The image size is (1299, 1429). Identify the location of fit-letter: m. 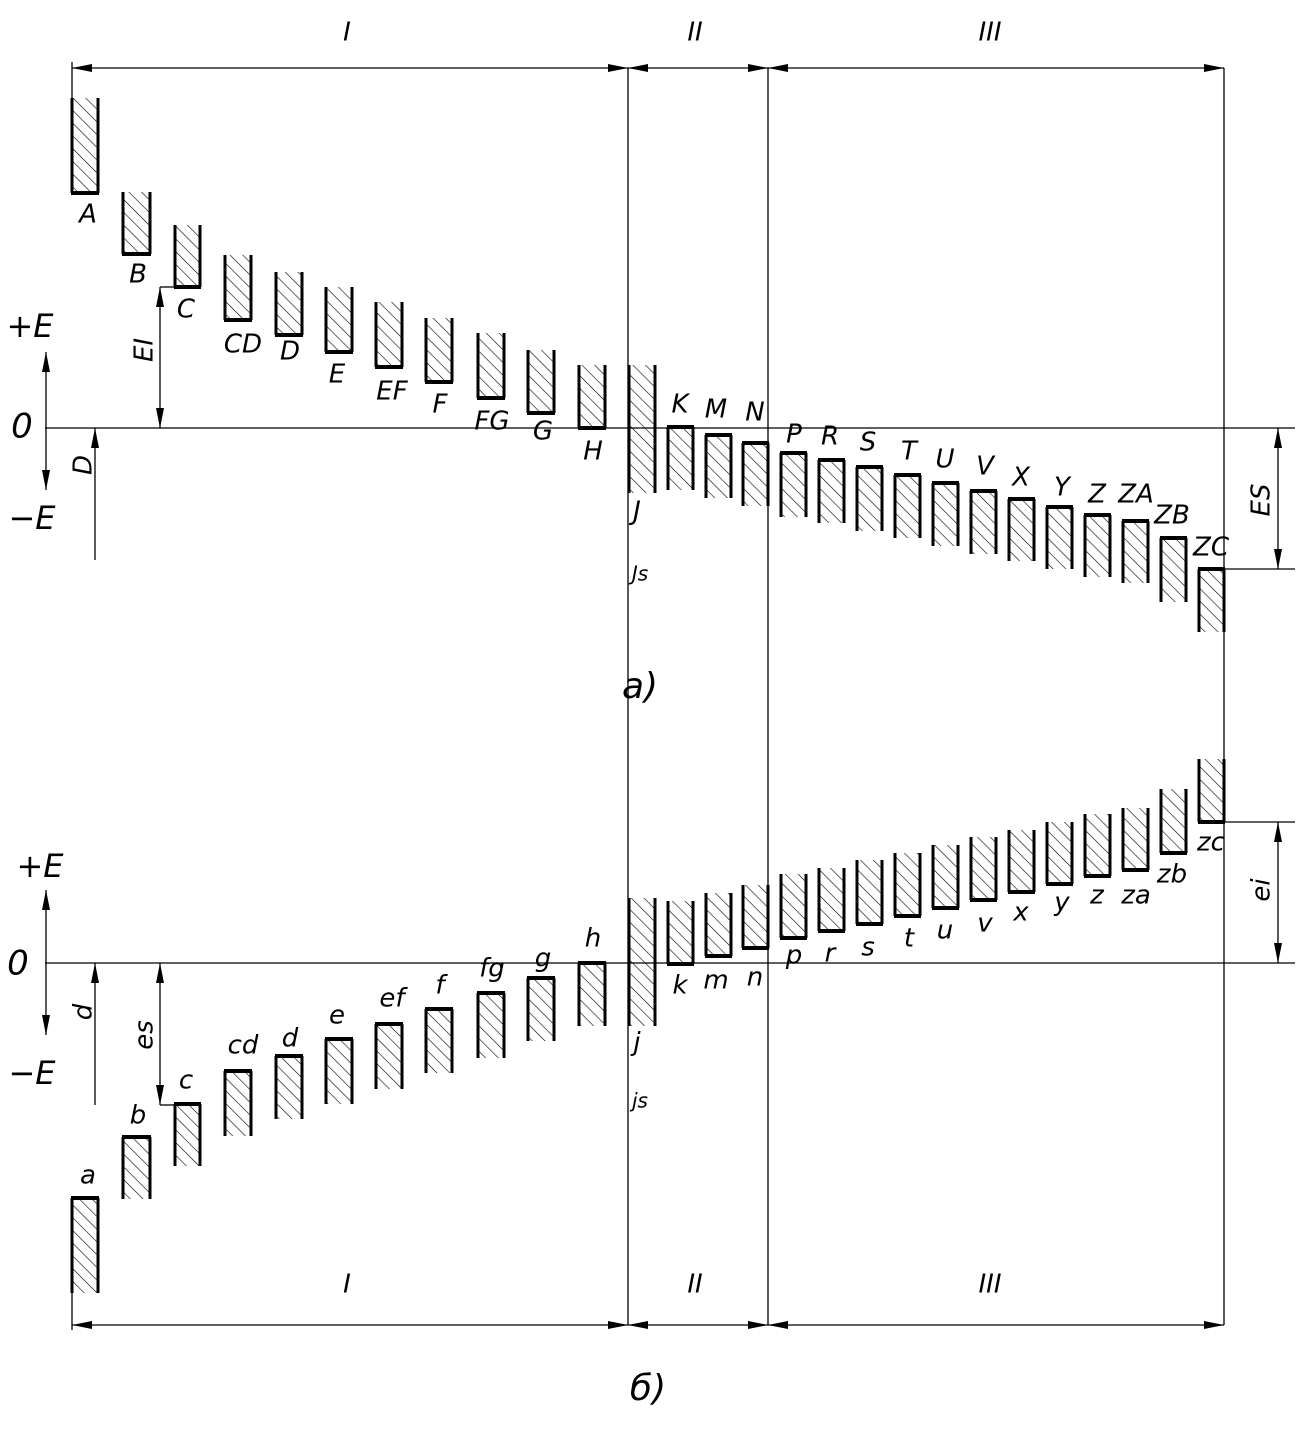
(715, 981).